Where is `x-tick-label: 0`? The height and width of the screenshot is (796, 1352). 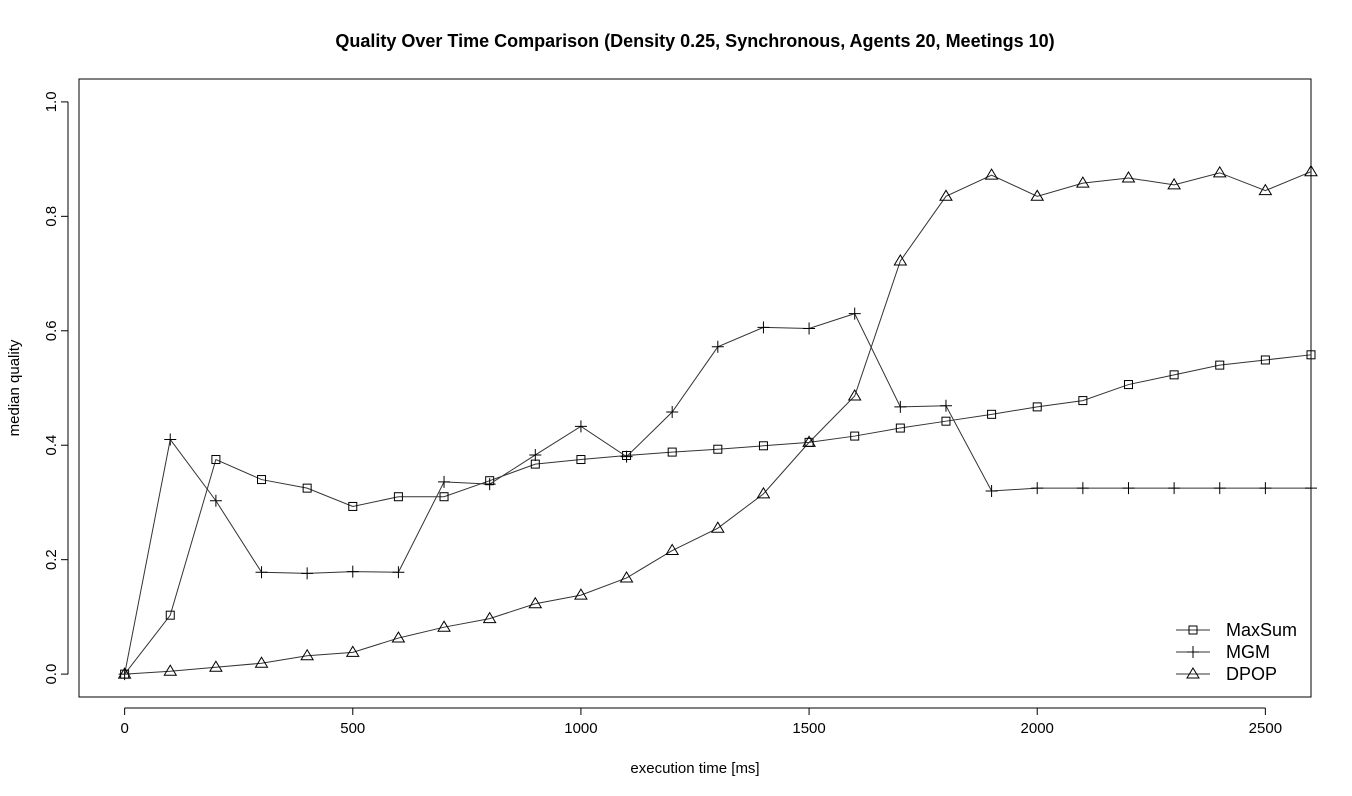 x-tick-label: 0 is located at coordinates (124, 728).